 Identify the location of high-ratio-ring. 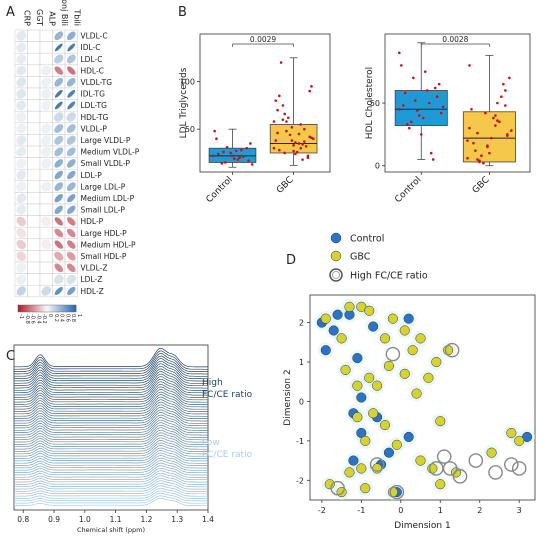
(377, 464).